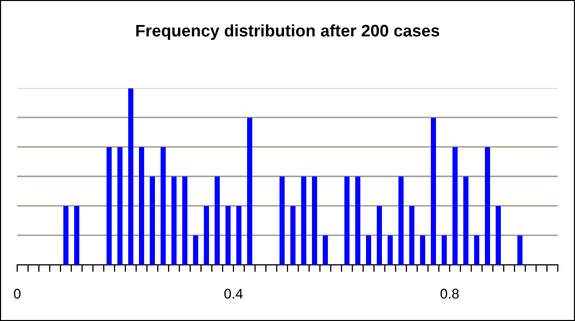 The height and width of the screenshot is (321, 575). Describe the element at coordinates (17, 293) in the screenshot. I see `x-tick-label: 0` at that location.